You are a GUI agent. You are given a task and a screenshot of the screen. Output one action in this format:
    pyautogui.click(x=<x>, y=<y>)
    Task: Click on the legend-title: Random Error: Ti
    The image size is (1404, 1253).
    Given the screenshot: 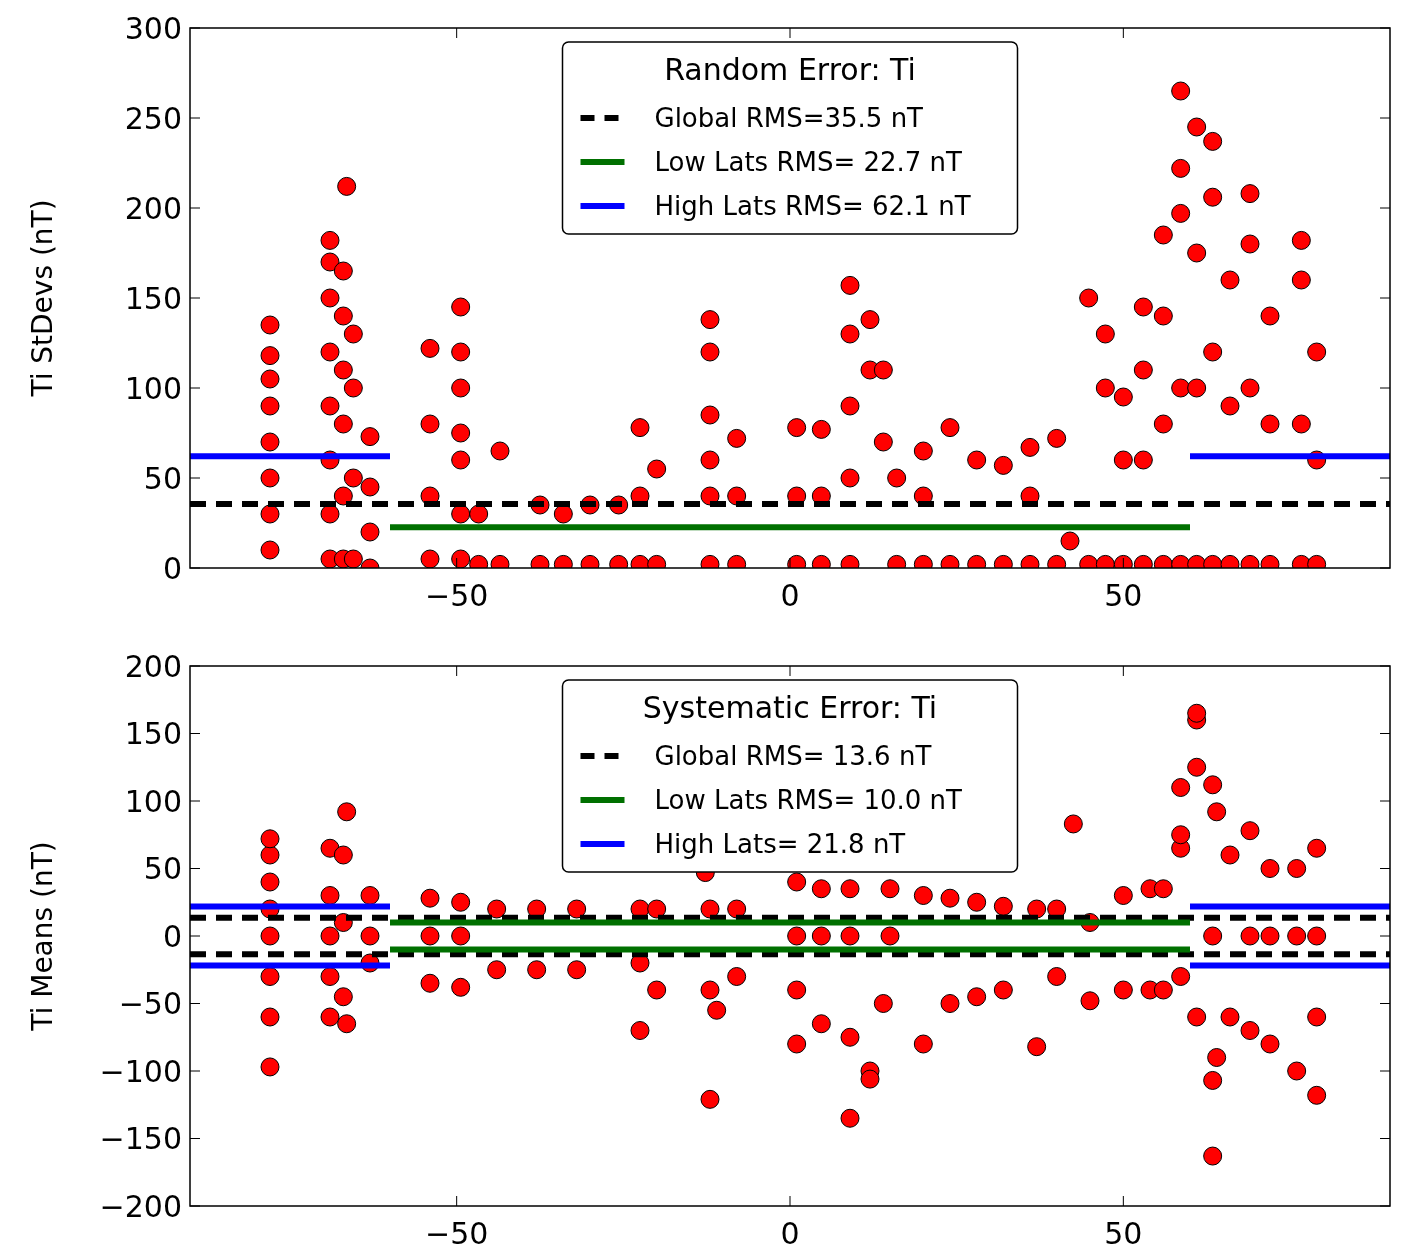 What is the action you would take?
    pyautogui.click(x=790, y=69)
    